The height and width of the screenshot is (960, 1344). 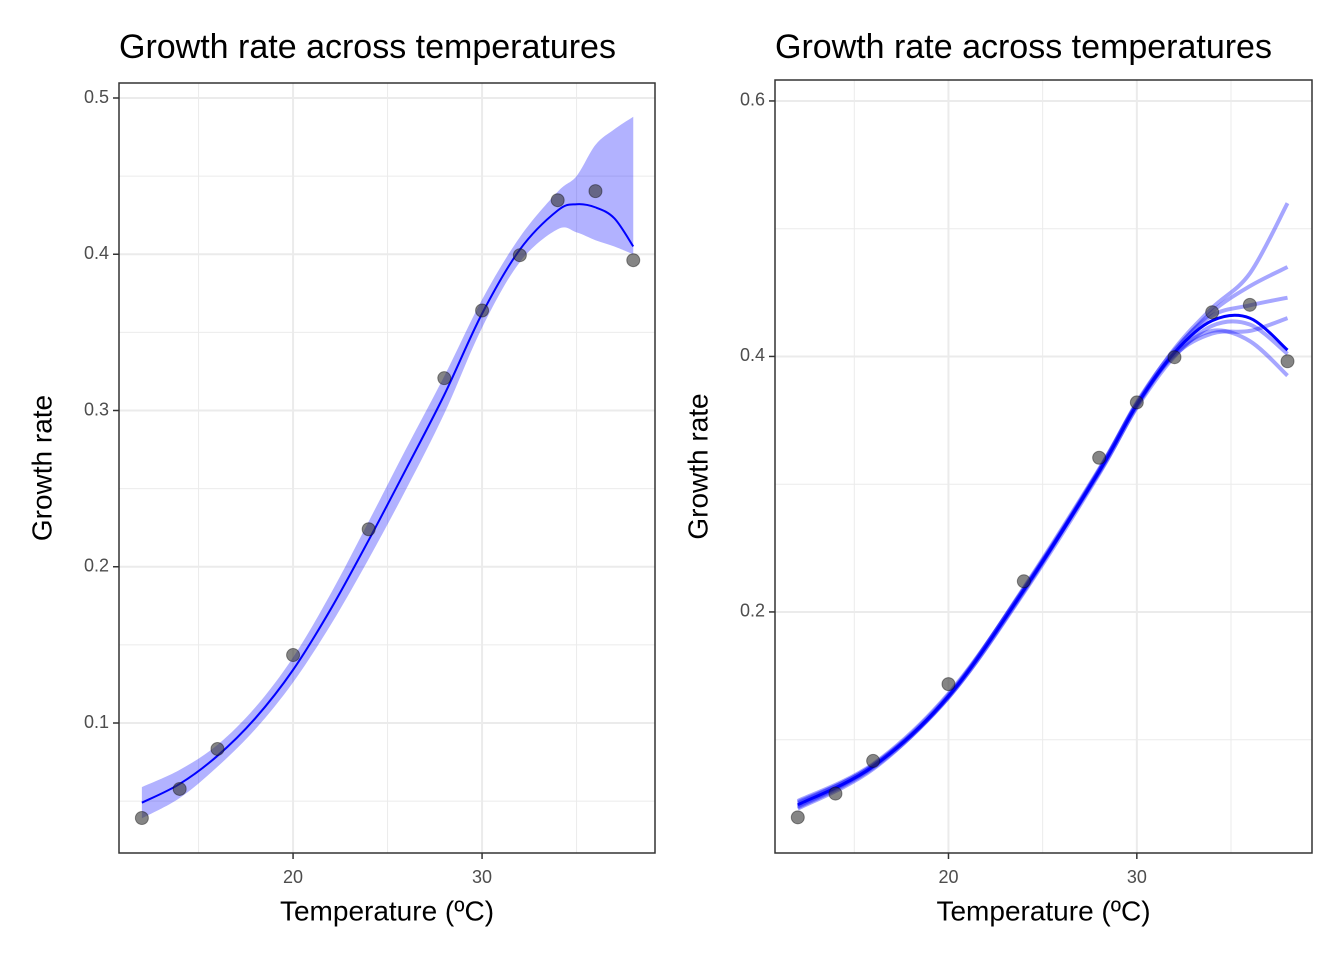 I want to click on y-tick-label: 0.5, so click(x=96, y=97).